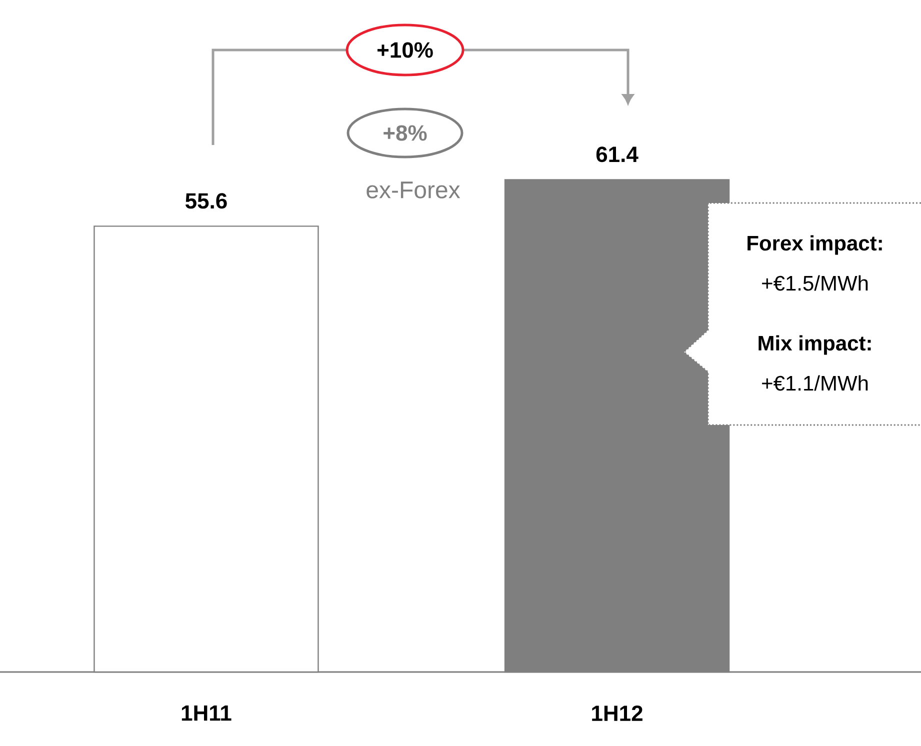 The height and width of the screenshot is (746, 921). What do you see at coordinates (815, 283) in the screenshot?
I see `annotation: +€1.5/MWh` at bounding box center [815, 283].